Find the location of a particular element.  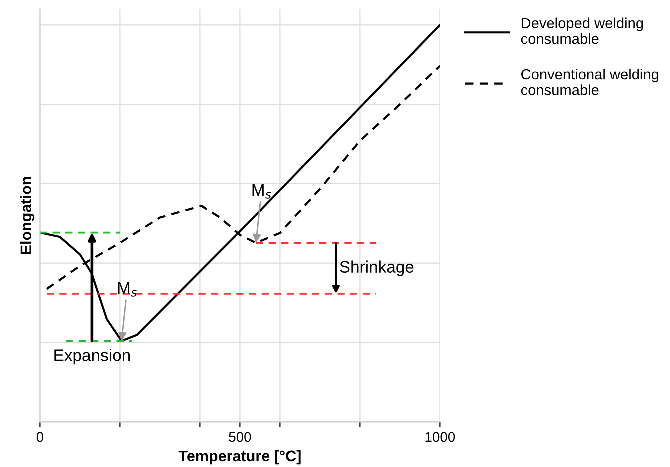

annotation: Expansion is located at coordinates (92, 357).